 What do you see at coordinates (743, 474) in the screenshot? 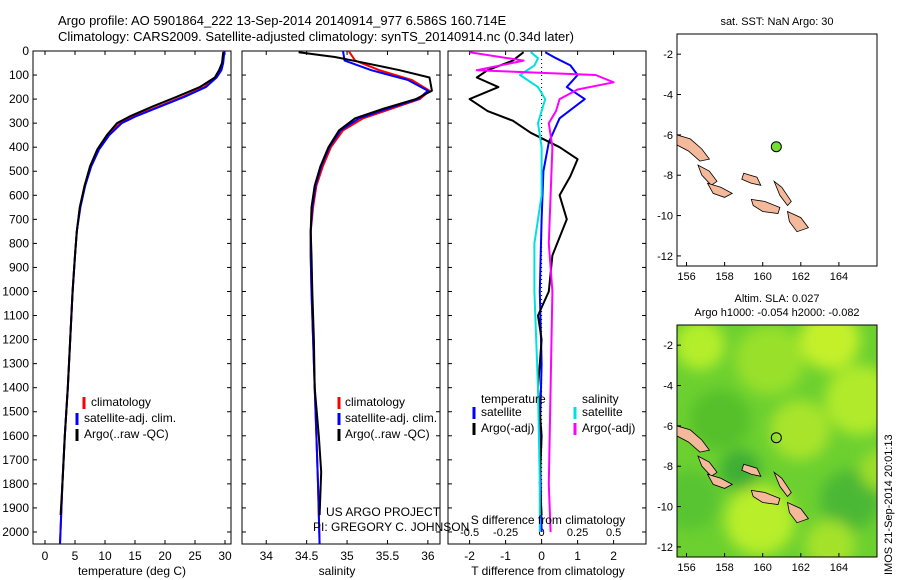
I see `sla_map-coastline` at bounding box center [743, 474].